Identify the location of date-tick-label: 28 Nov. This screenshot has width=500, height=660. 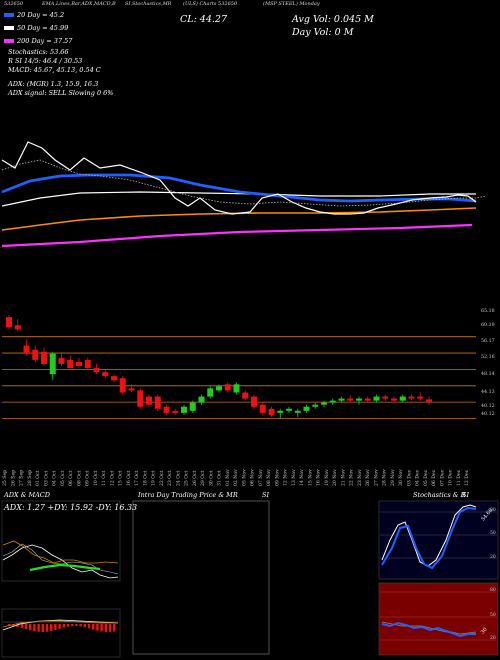
(385, 477).